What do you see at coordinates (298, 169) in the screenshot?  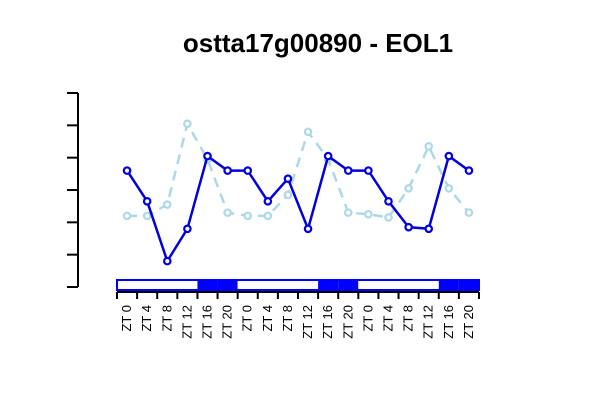 I see `series-line-dashed` at bounding box center [298, 169].